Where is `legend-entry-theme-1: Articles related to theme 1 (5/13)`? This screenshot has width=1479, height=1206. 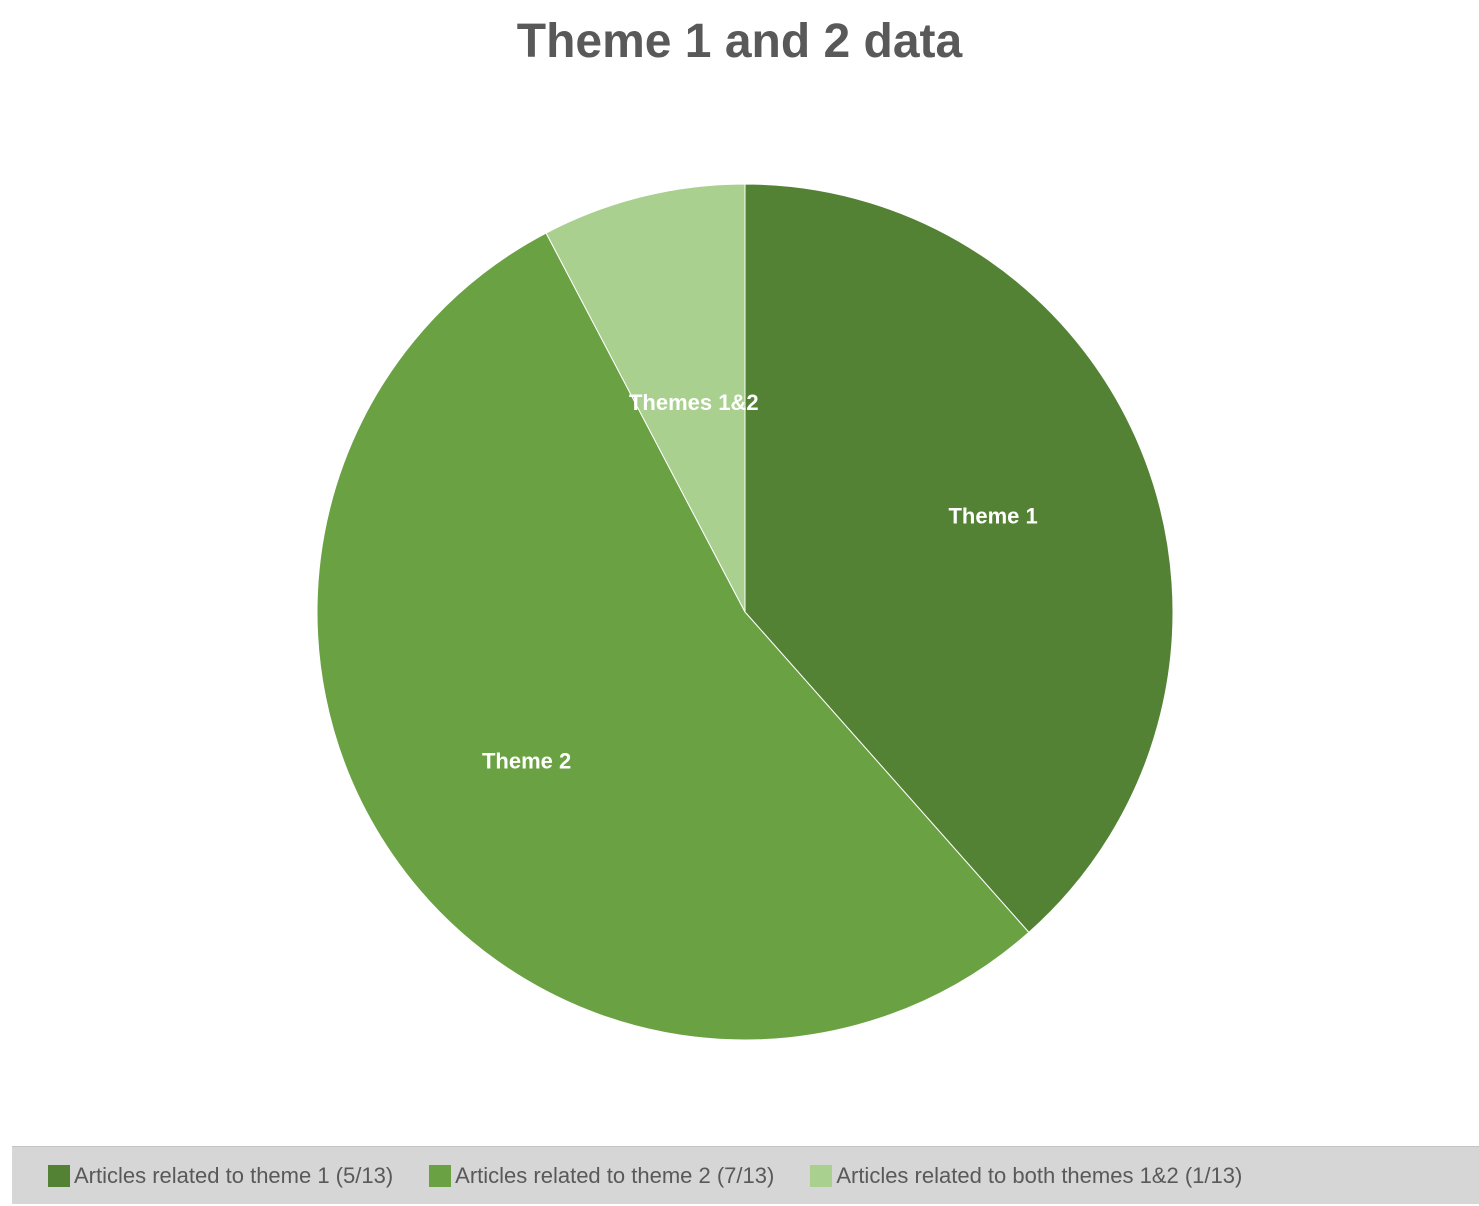
legend-entry-theme-1: Articles related to theme 1 (5/13) is located at coordinates (220, 1176).